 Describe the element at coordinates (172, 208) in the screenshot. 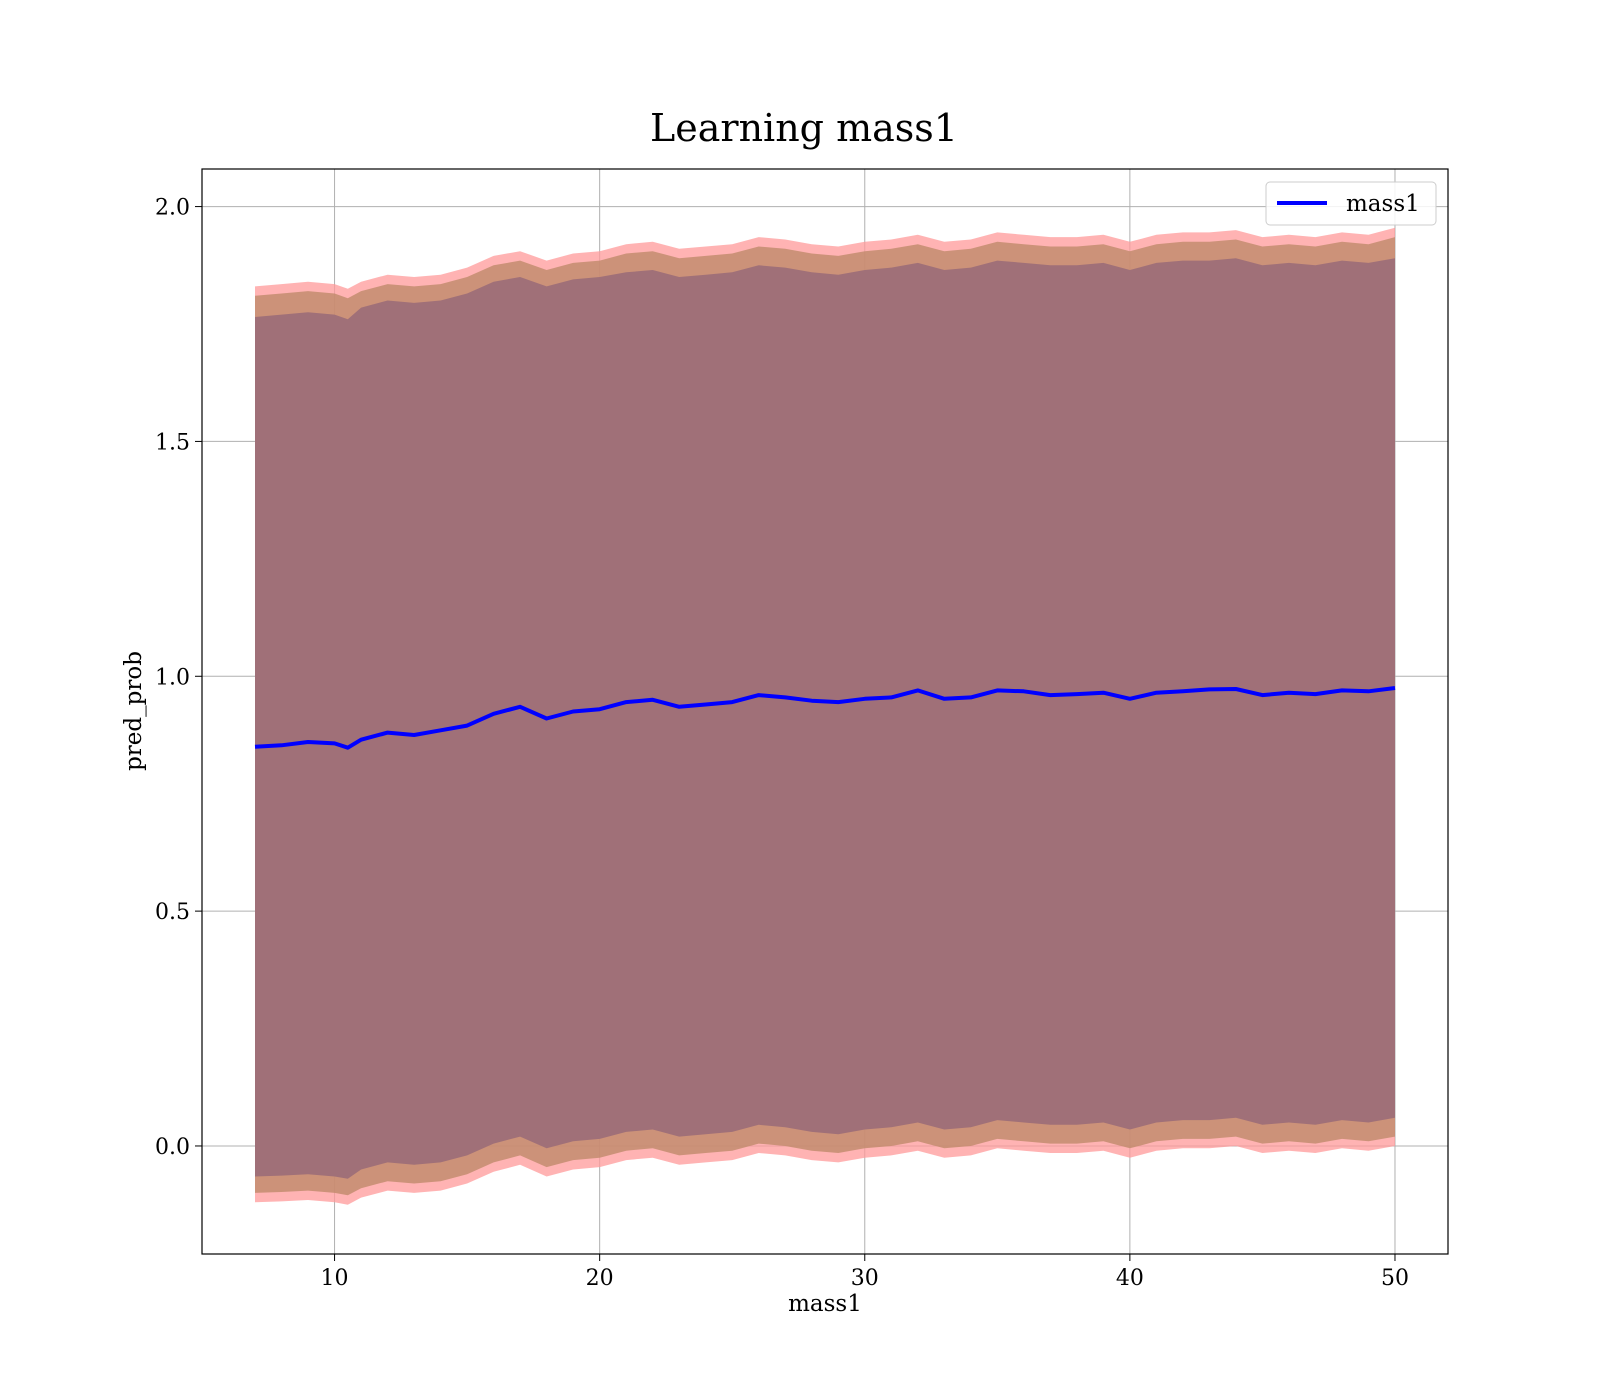

I see `y-tick-label: 2.0` at that location.